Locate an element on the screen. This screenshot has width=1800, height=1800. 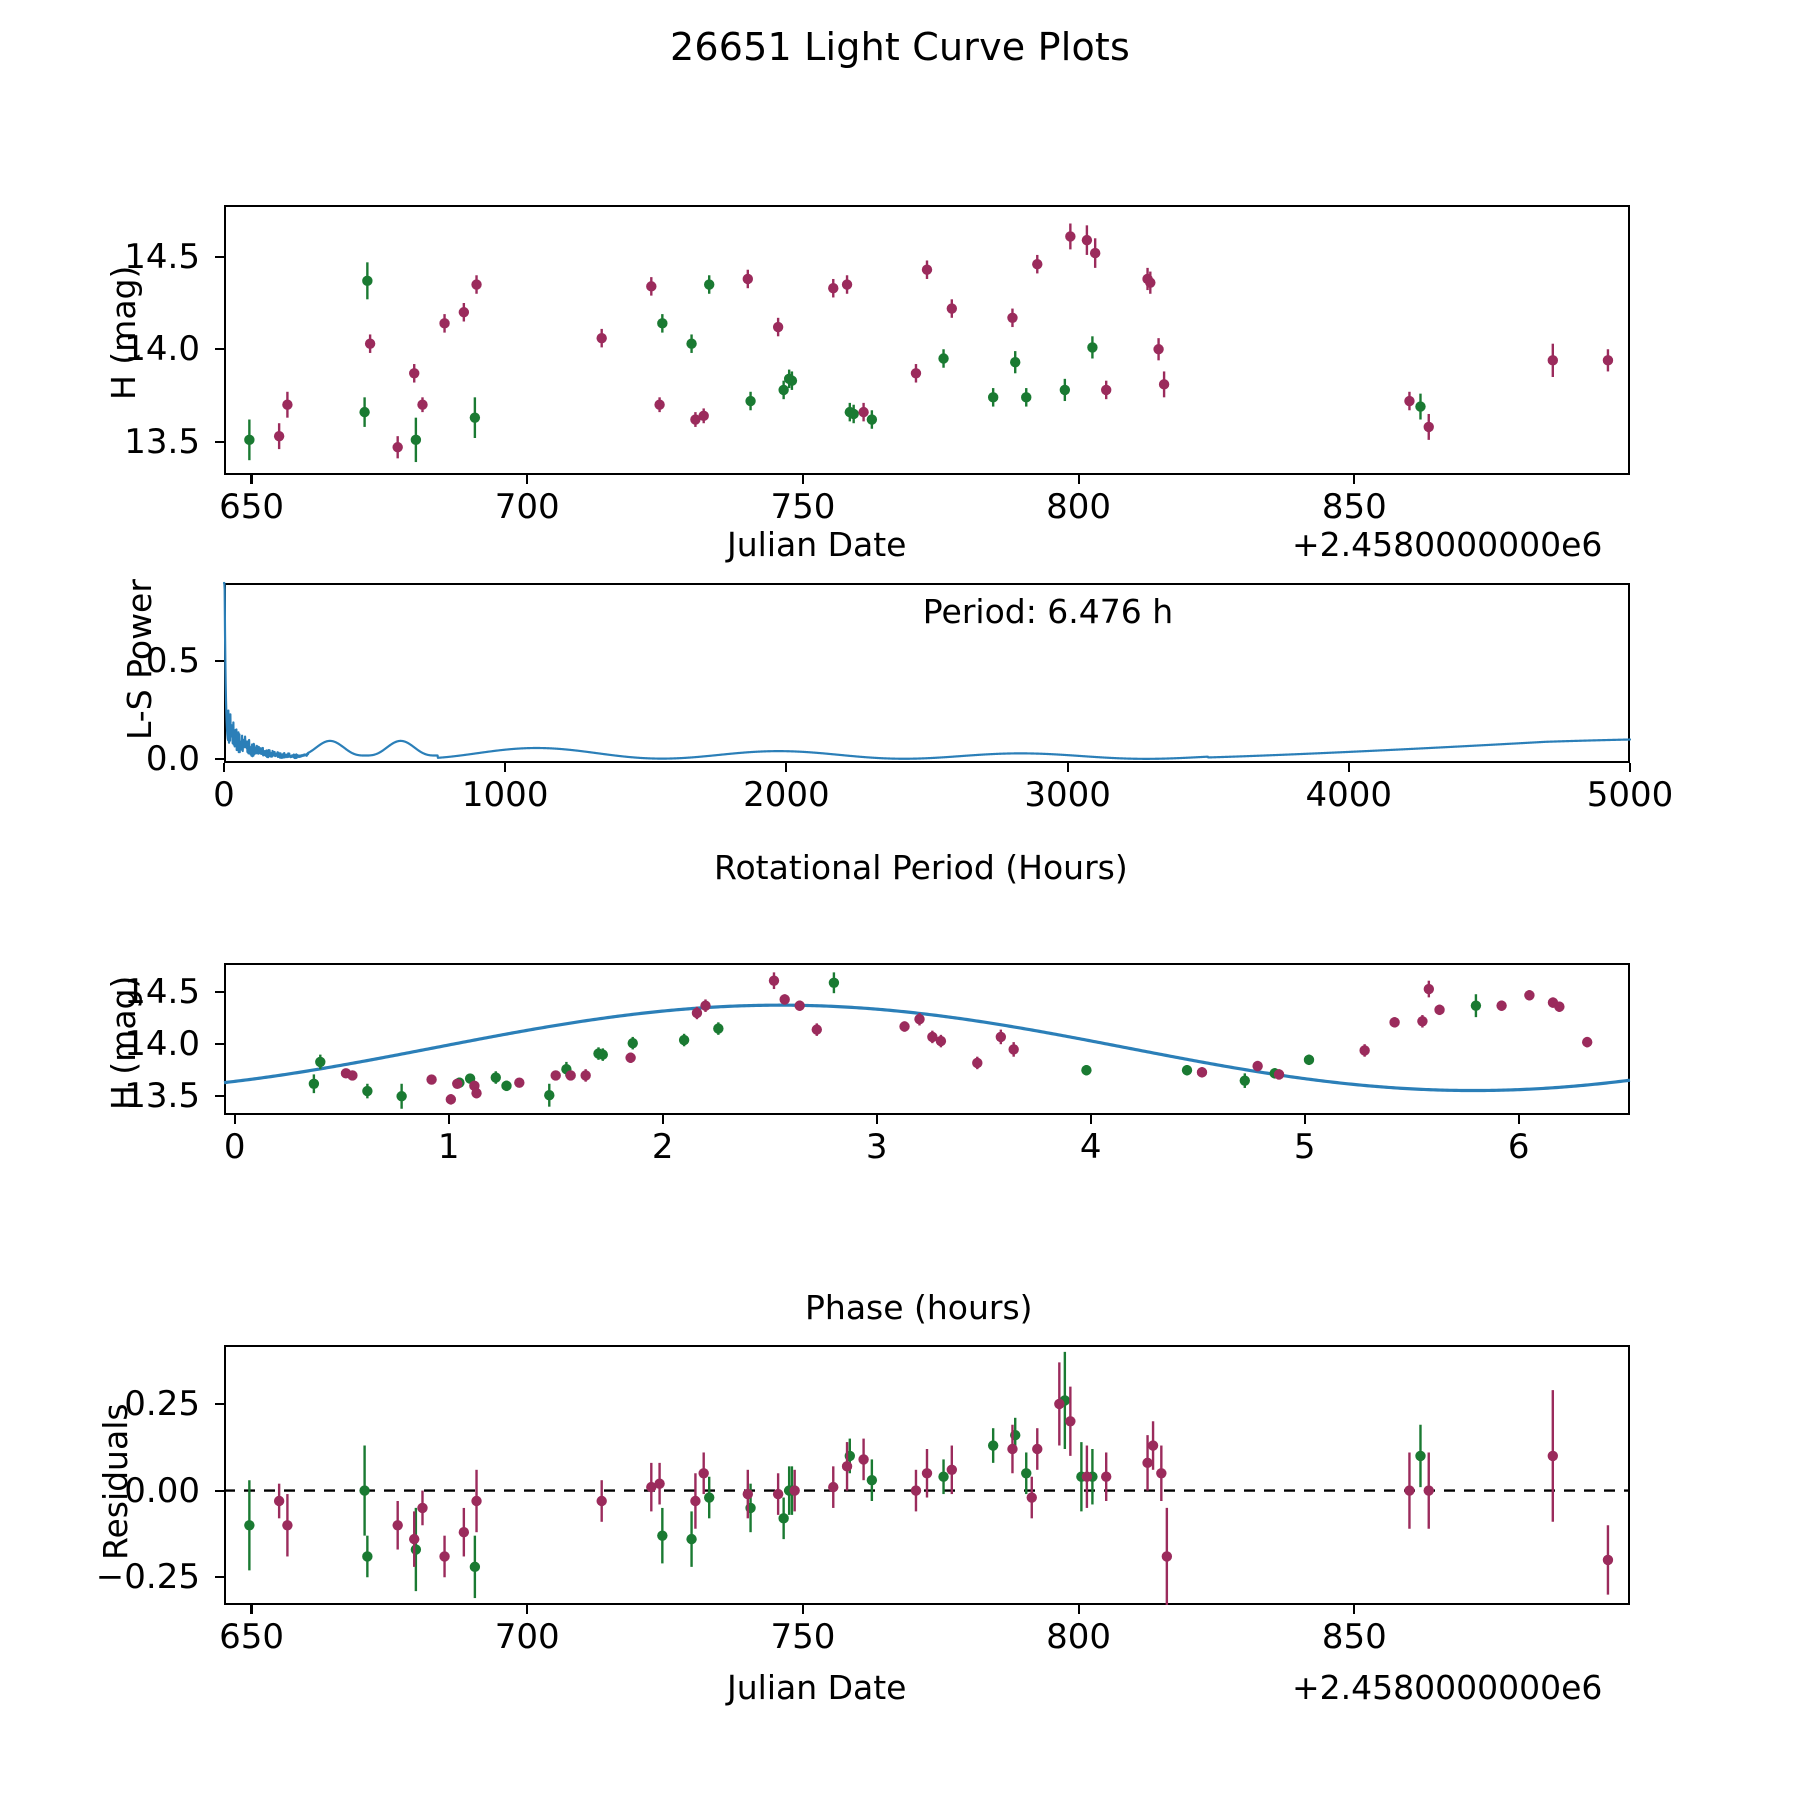
panel-light-curve is located at coordinates (927, 340).